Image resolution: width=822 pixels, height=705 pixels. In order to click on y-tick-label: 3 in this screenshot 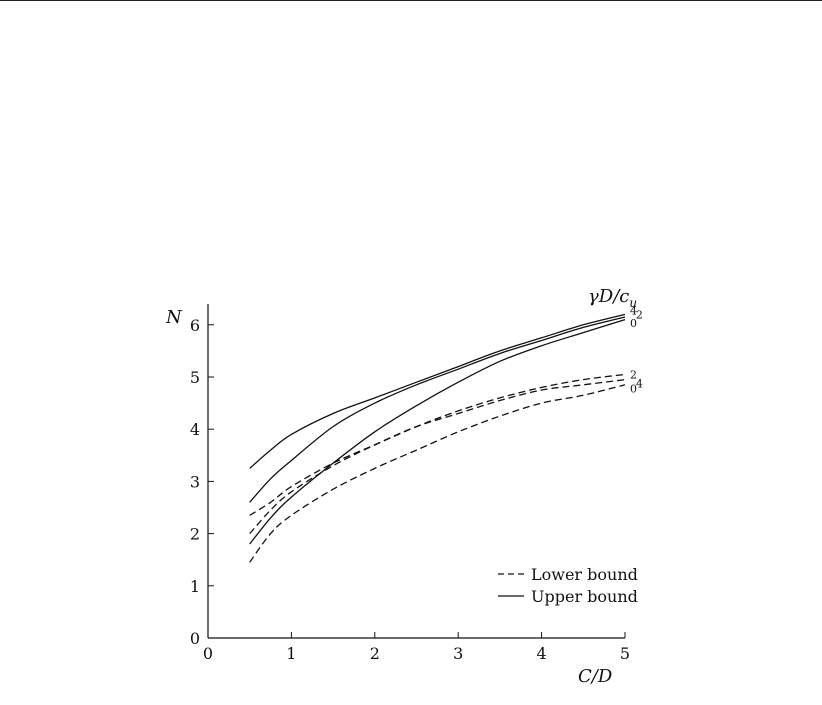, I will do `click(195, 481)`.